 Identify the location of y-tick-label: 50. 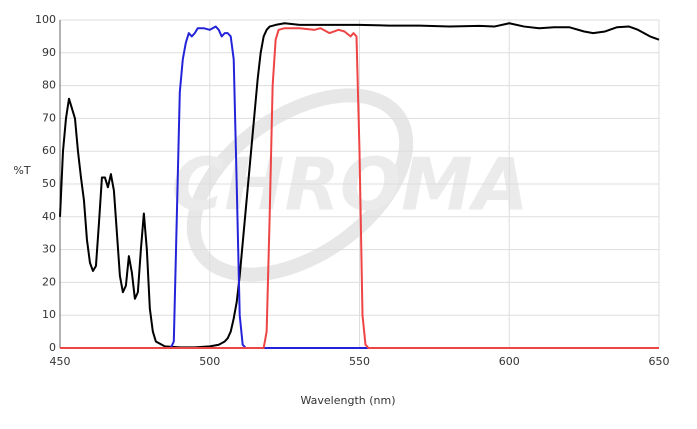
(49, 183).